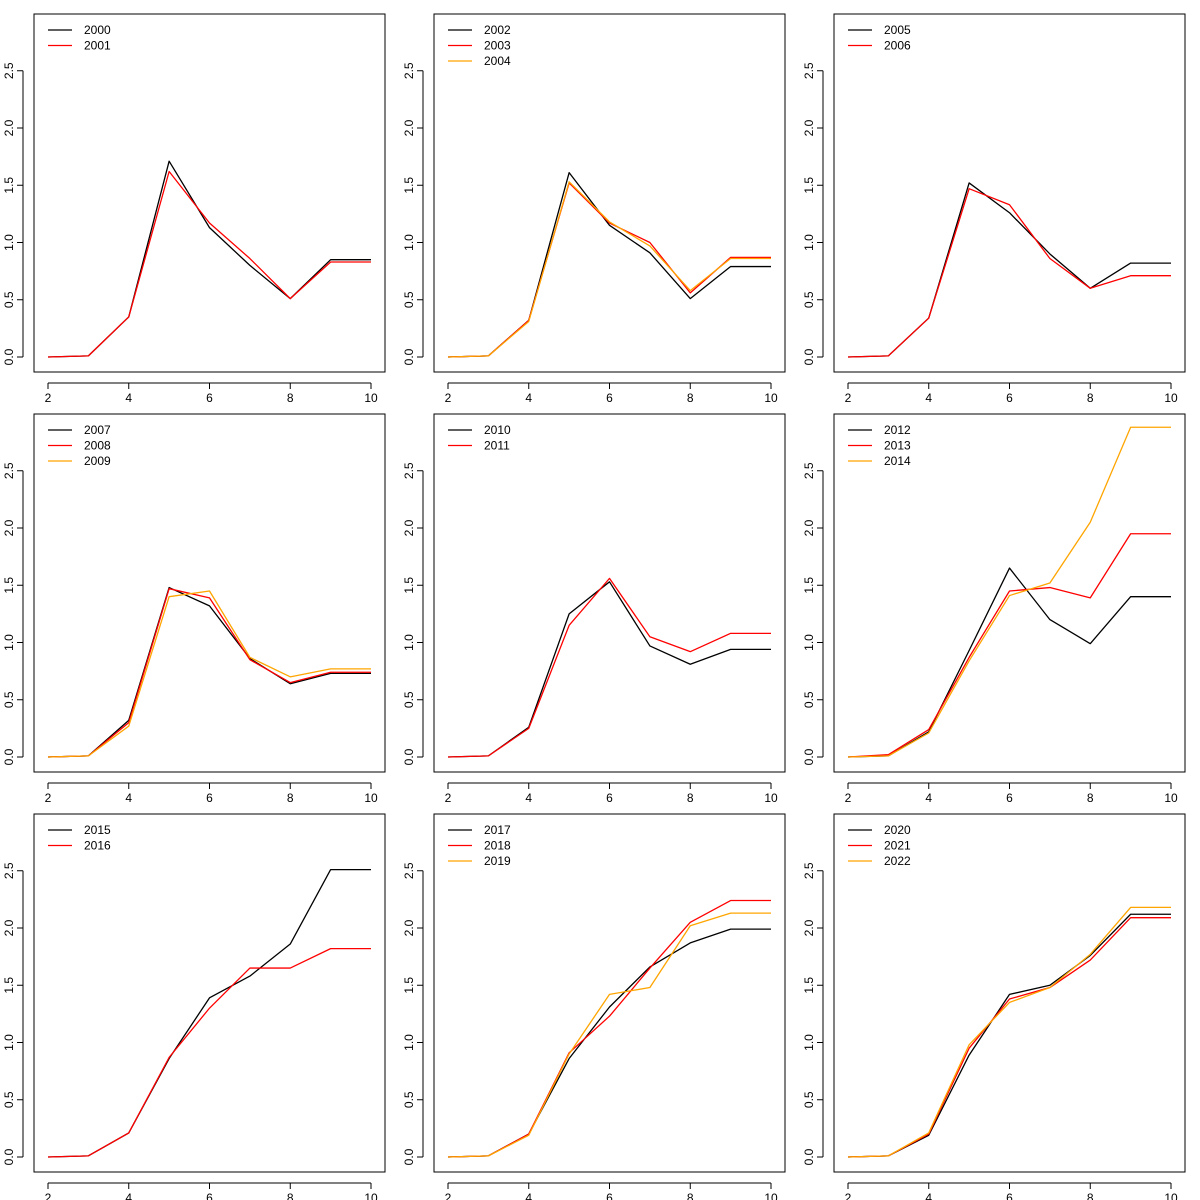 The width and height of the screenshot is (1200, 1200). What do you see at coordinates (897, 461) in the screenshot?
I see `legend-label: 2014` at bounding box center [897, 461].